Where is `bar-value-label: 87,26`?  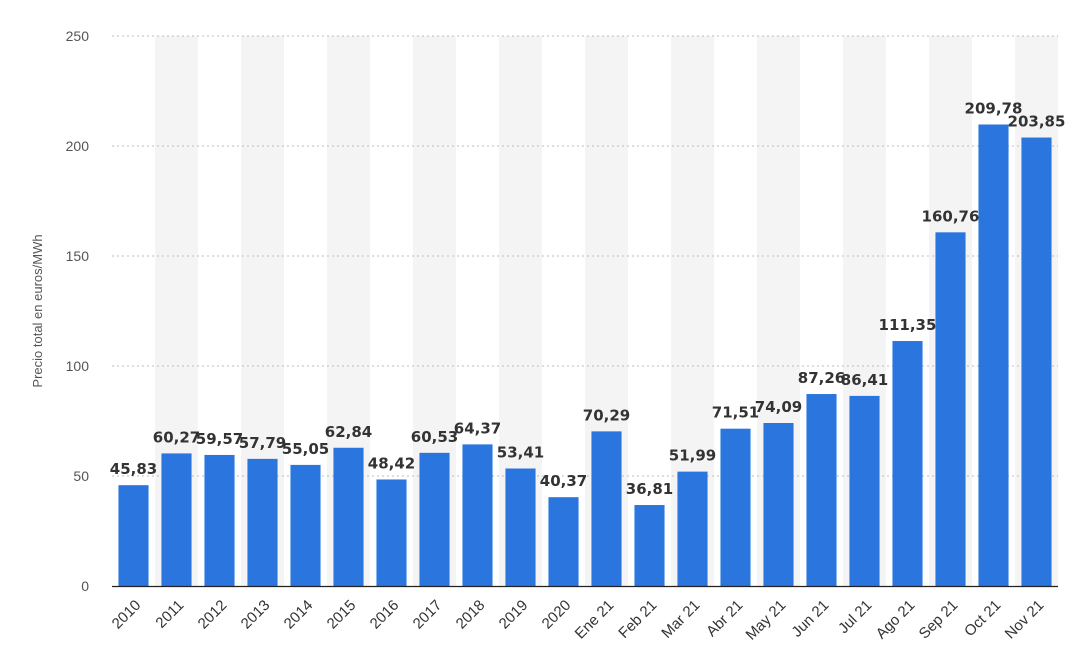 bar-value-label: 87,26 is located at coordinates (821, 378).